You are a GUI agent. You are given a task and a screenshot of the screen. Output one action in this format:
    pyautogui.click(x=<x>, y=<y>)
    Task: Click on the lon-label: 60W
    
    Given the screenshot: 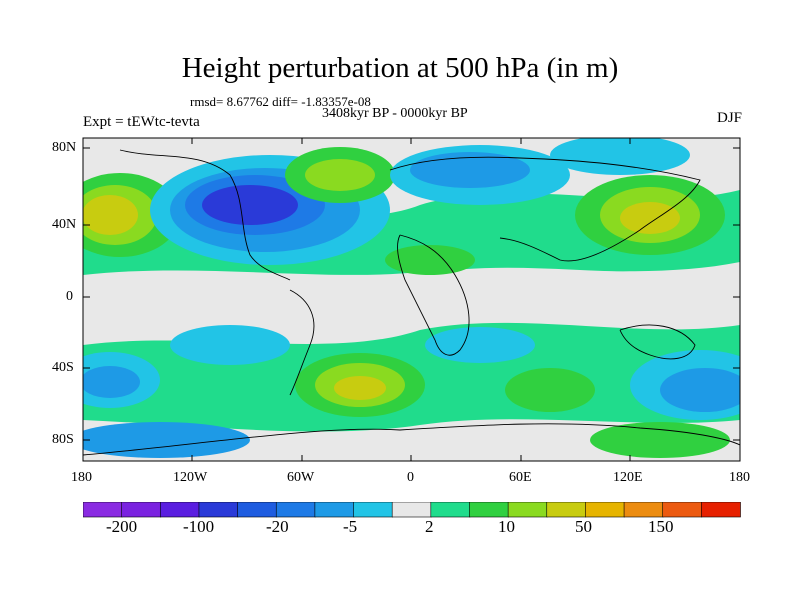 What is the action you would take?
    pyautogui.click(x=301, y=477)
    